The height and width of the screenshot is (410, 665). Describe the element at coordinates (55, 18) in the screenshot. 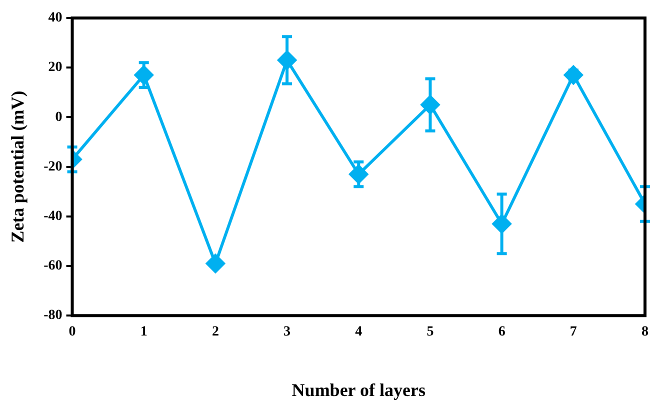

I see `y-tick-label: 40` at that location.